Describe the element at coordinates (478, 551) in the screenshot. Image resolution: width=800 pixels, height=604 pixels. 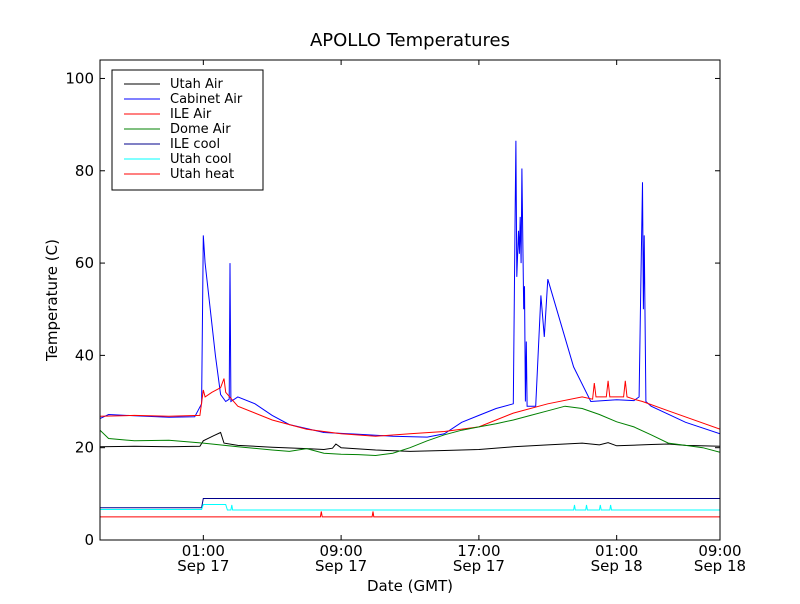
I see `x-tick-label-time: 17:00` at that location.